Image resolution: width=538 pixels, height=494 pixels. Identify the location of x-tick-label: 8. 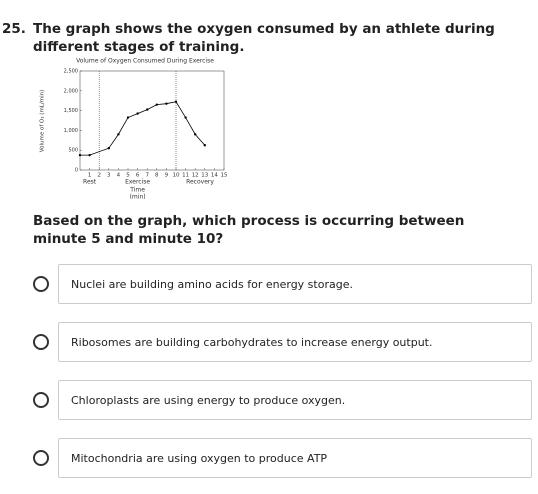
(157, 176).